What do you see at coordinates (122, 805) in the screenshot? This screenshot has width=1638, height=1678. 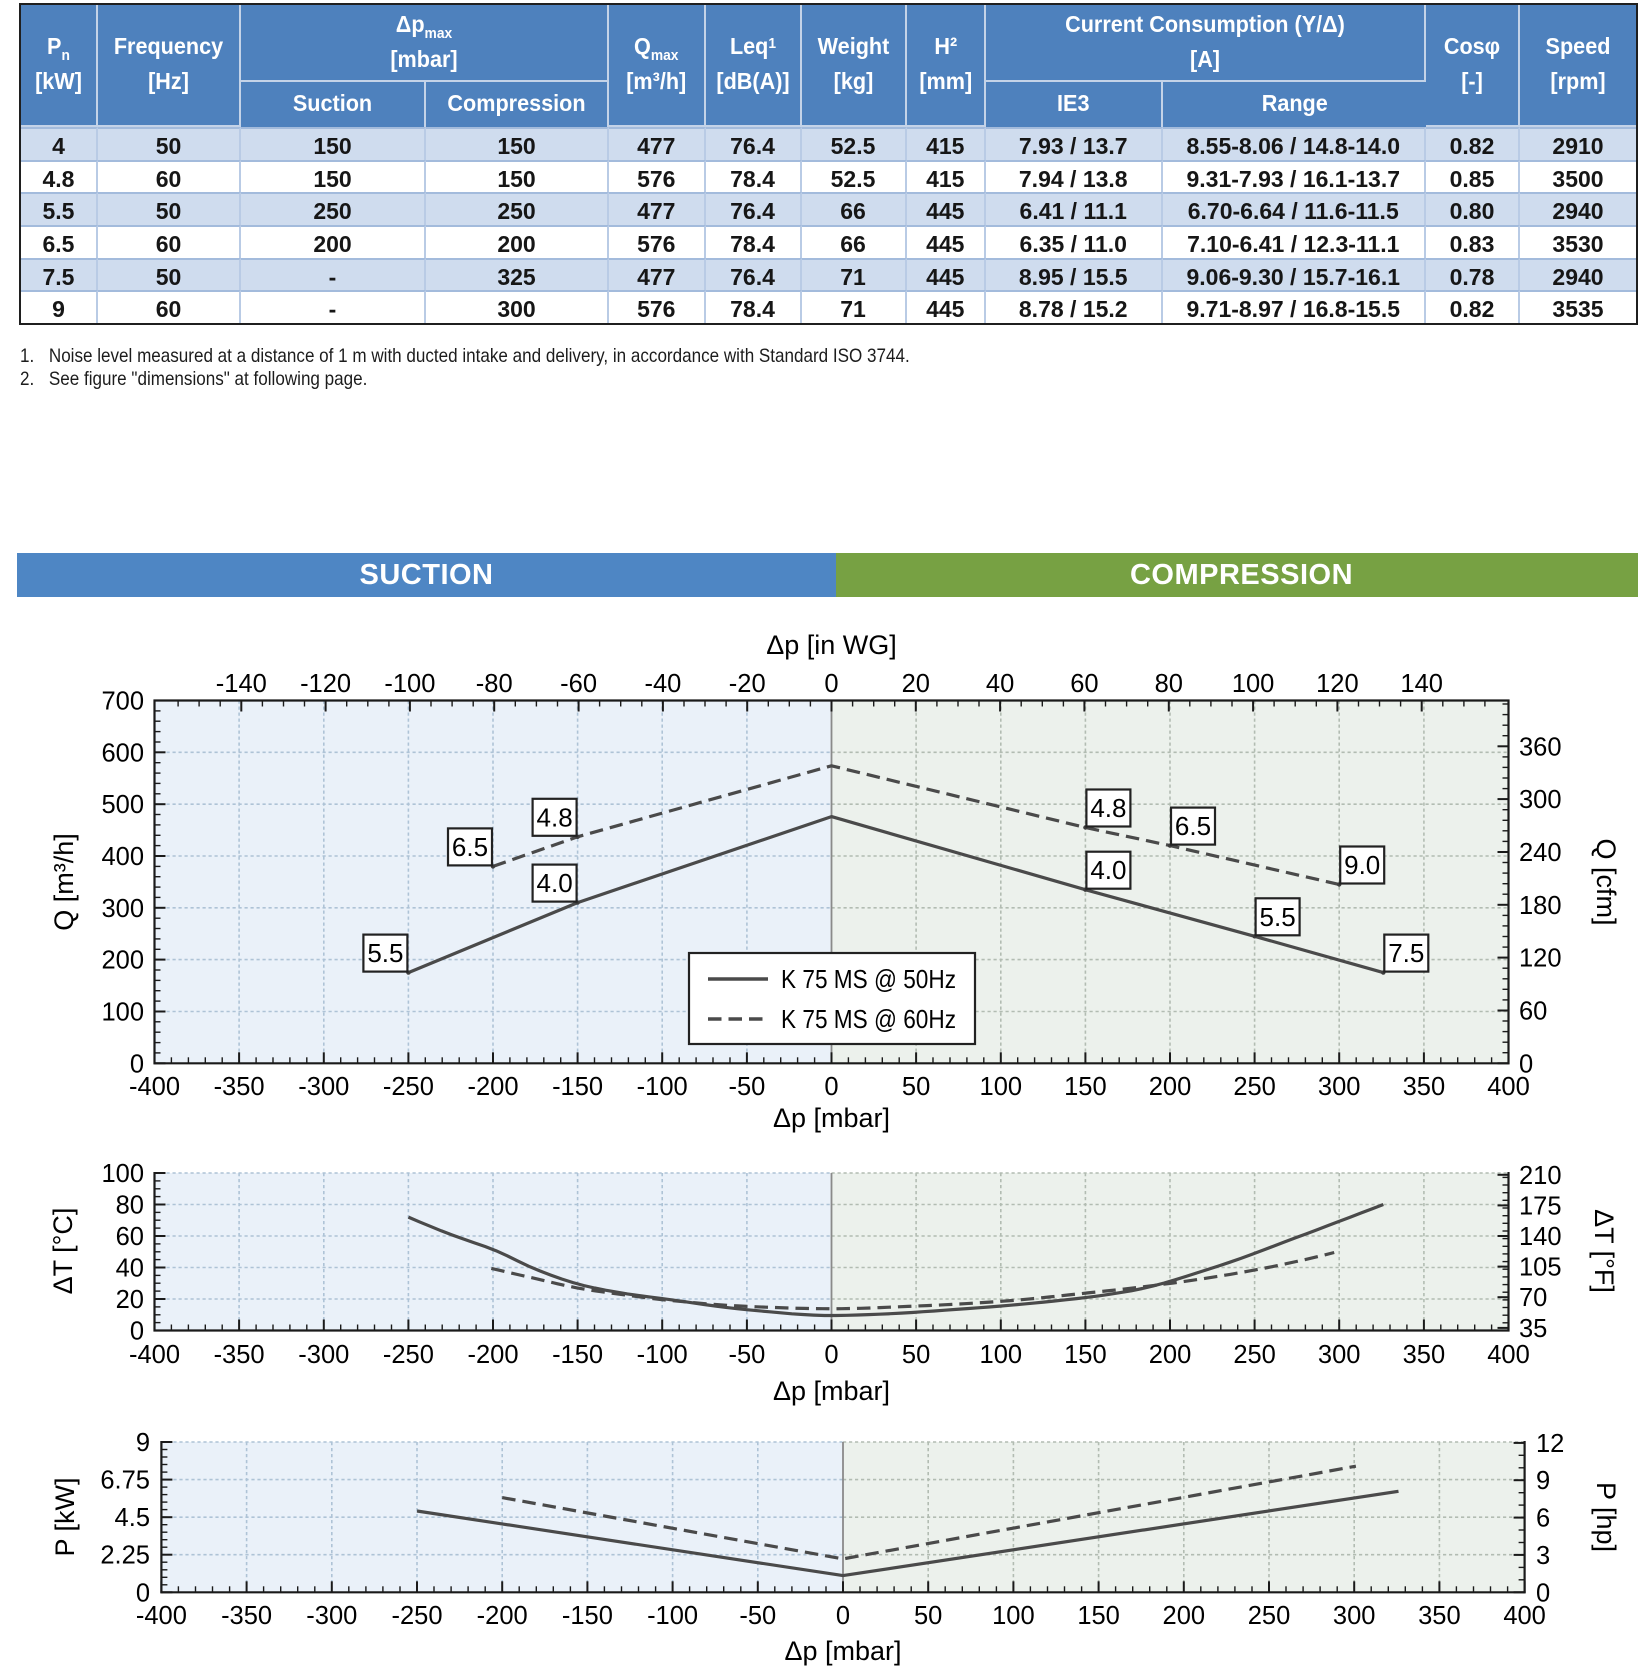 I see `svg-text: 500` at bounding box center [122, 805].